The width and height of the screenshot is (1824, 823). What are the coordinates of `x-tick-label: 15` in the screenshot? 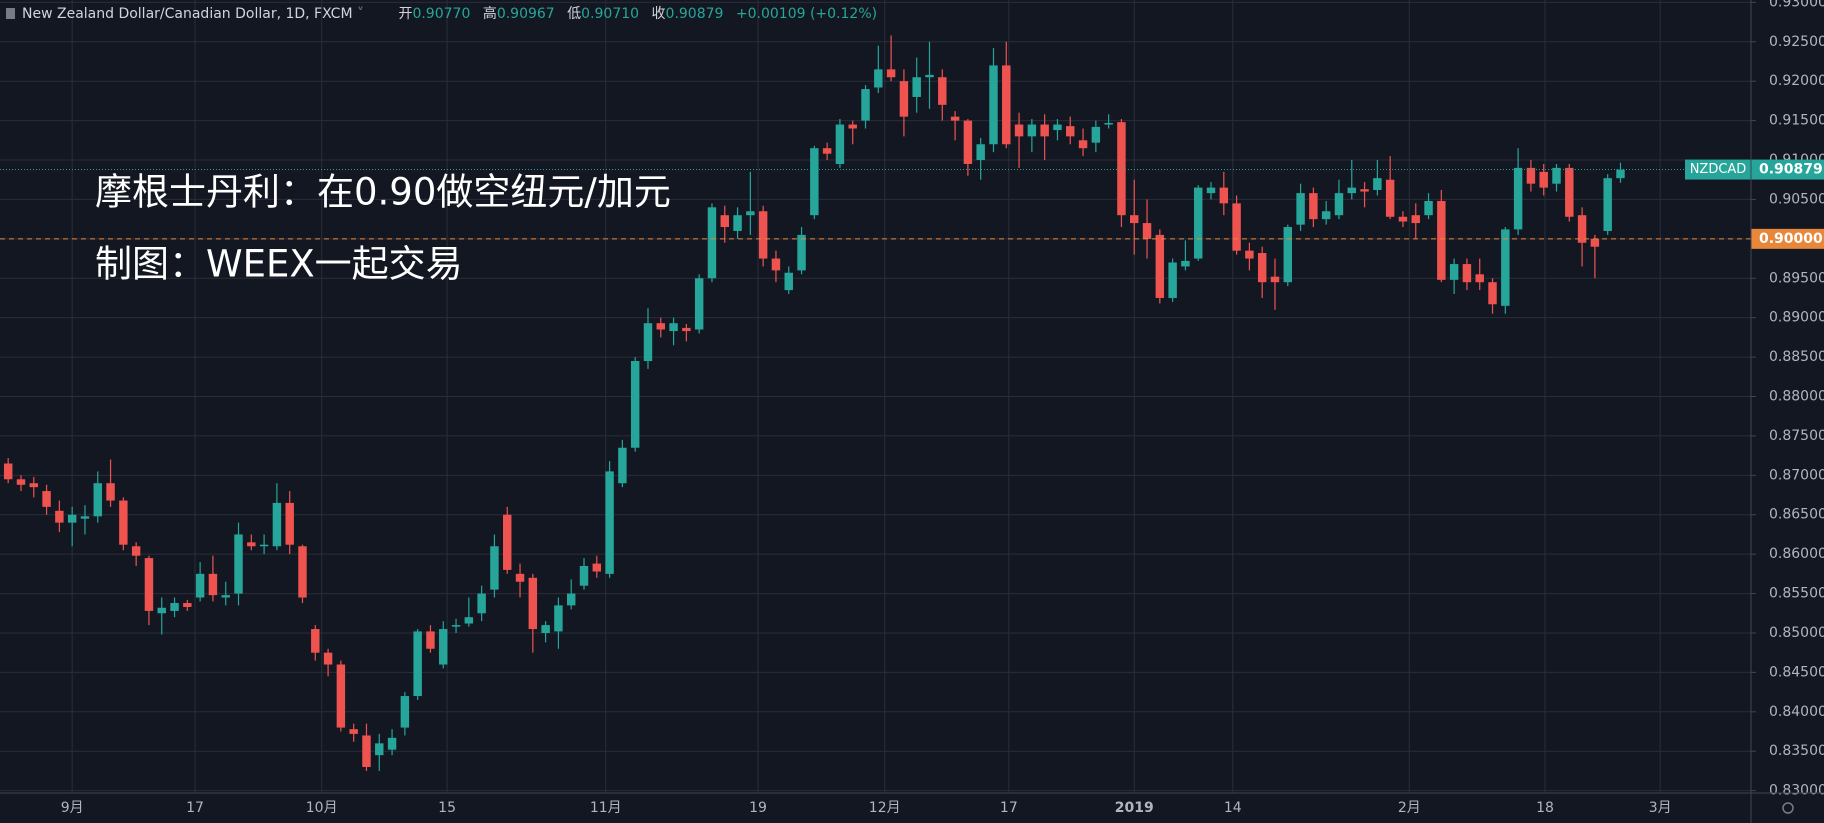 It's located at (447, 808).